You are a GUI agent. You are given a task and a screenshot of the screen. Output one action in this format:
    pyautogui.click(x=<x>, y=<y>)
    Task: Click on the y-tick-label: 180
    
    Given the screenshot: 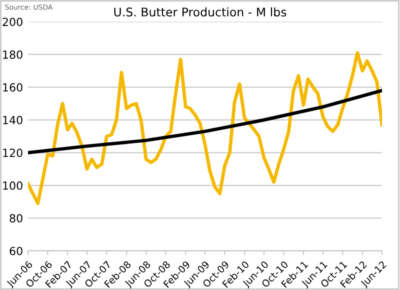 What is the action you would take?
    pyautogui.click(x=12, y=54)
    